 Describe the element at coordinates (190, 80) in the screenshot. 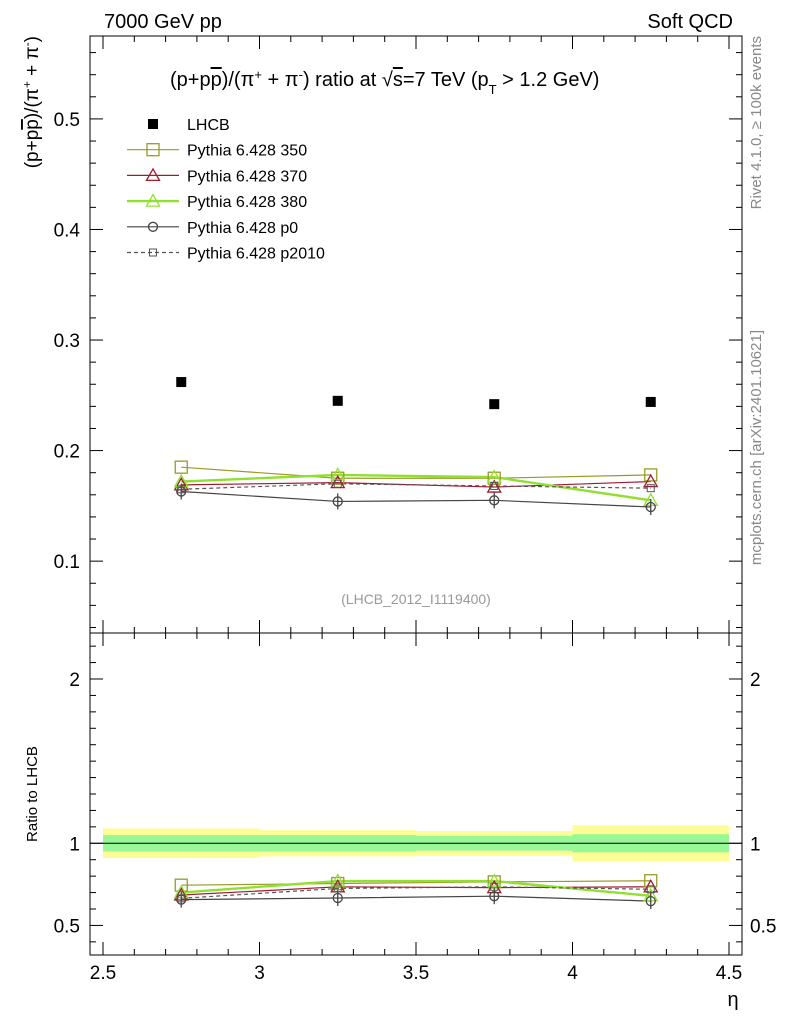

I see `title-lead: (p+p` at that location.